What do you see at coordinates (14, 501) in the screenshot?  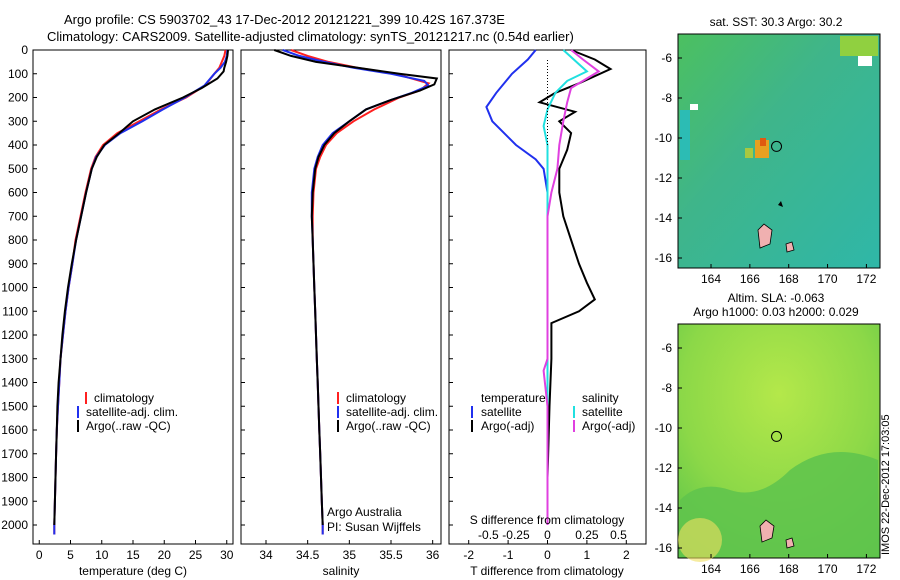 I see `depth-tick-label: 1900` at bounding box center [14, 501].